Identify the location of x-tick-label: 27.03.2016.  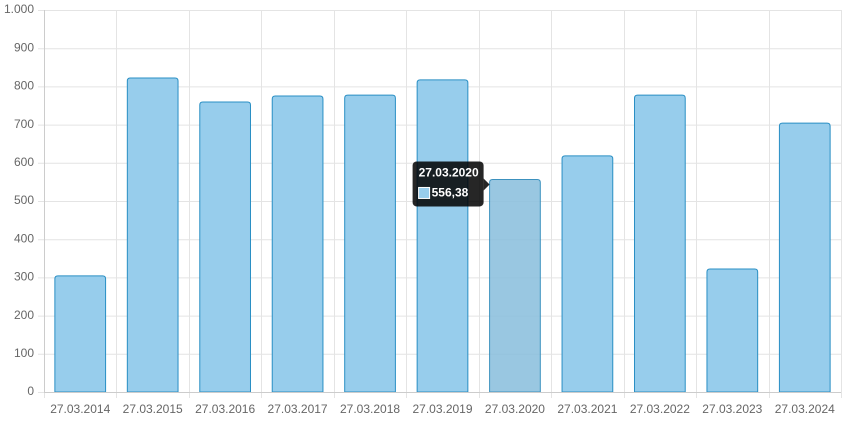
(225, 409).